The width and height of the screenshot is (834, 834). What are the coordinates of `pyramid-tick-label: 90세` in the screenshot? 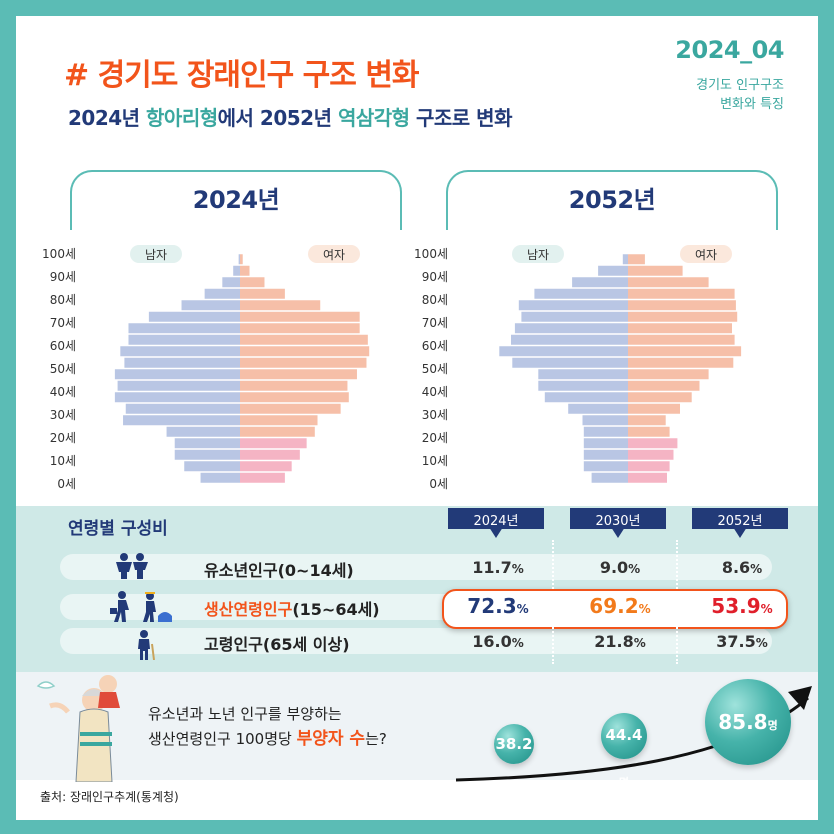 It's located at (435, 277).